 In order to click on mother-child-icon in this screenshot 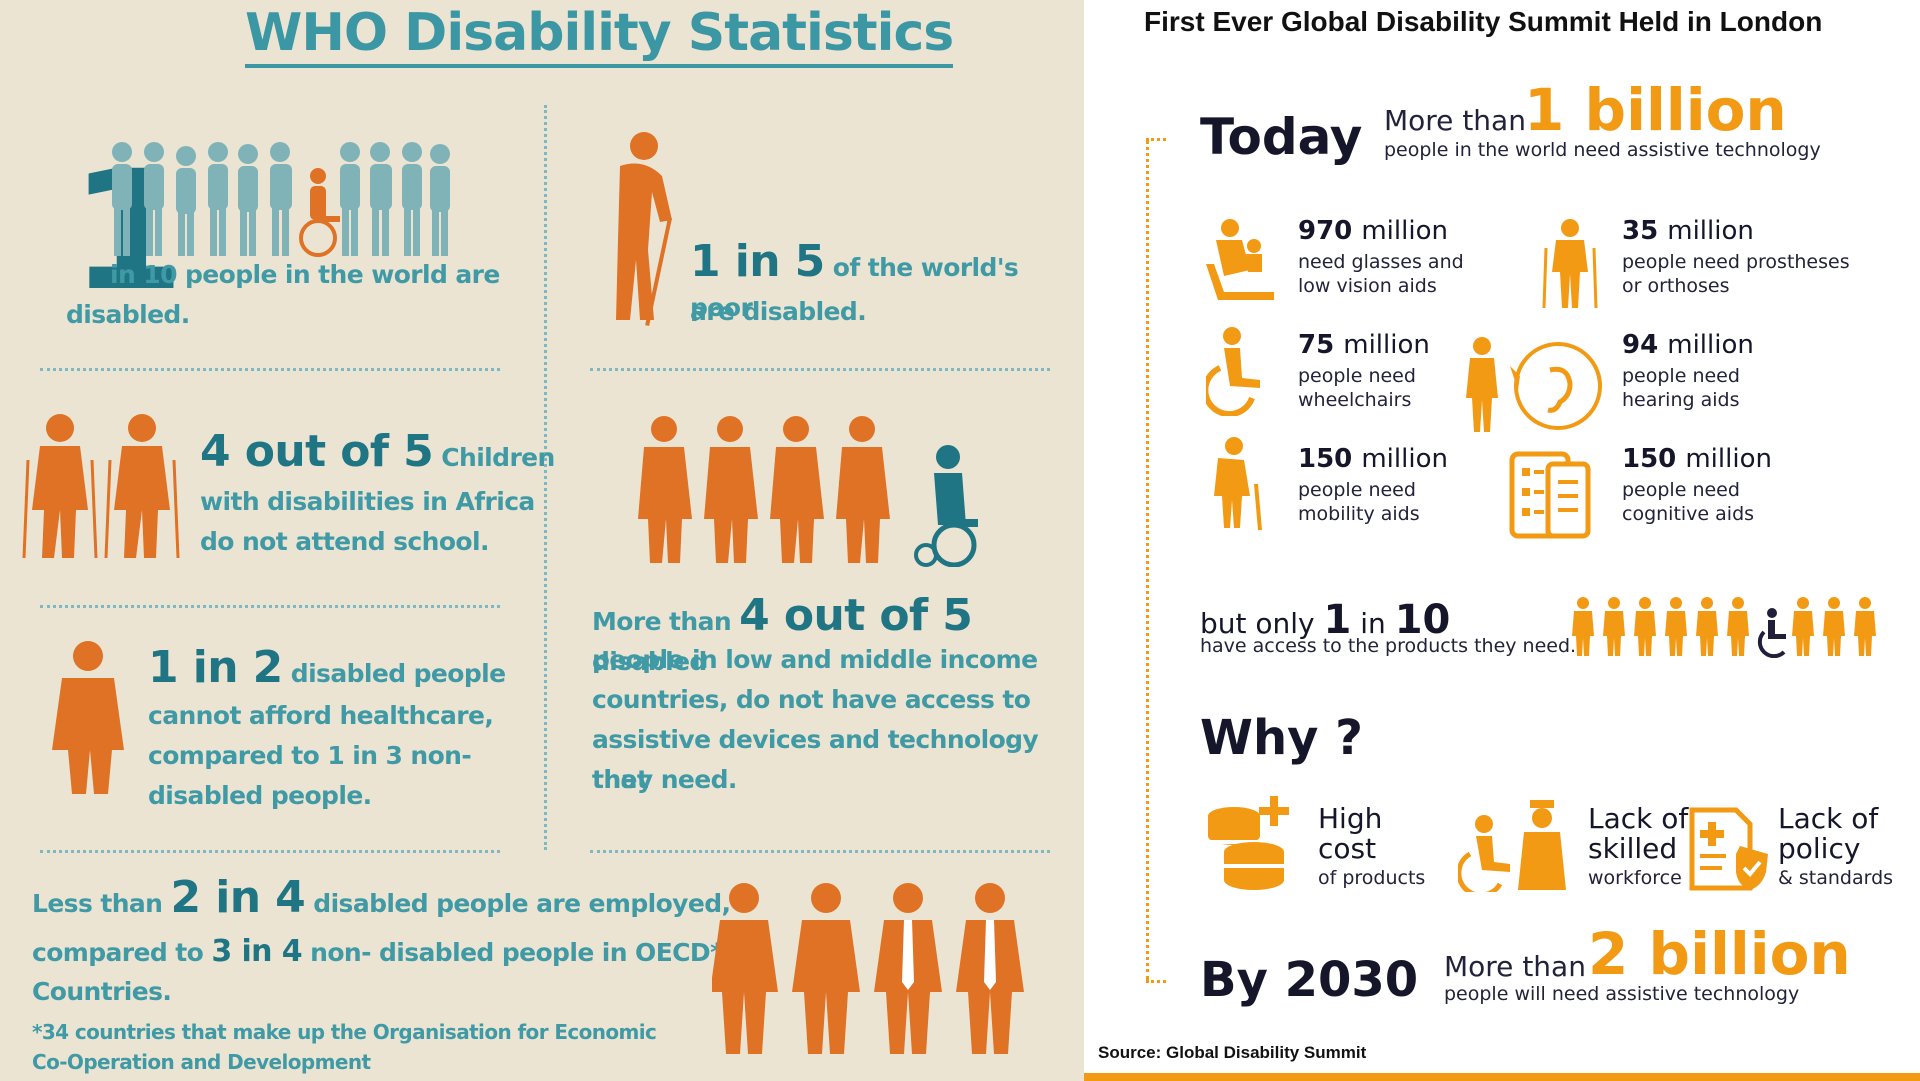, I will do `click(1240, 259)`.